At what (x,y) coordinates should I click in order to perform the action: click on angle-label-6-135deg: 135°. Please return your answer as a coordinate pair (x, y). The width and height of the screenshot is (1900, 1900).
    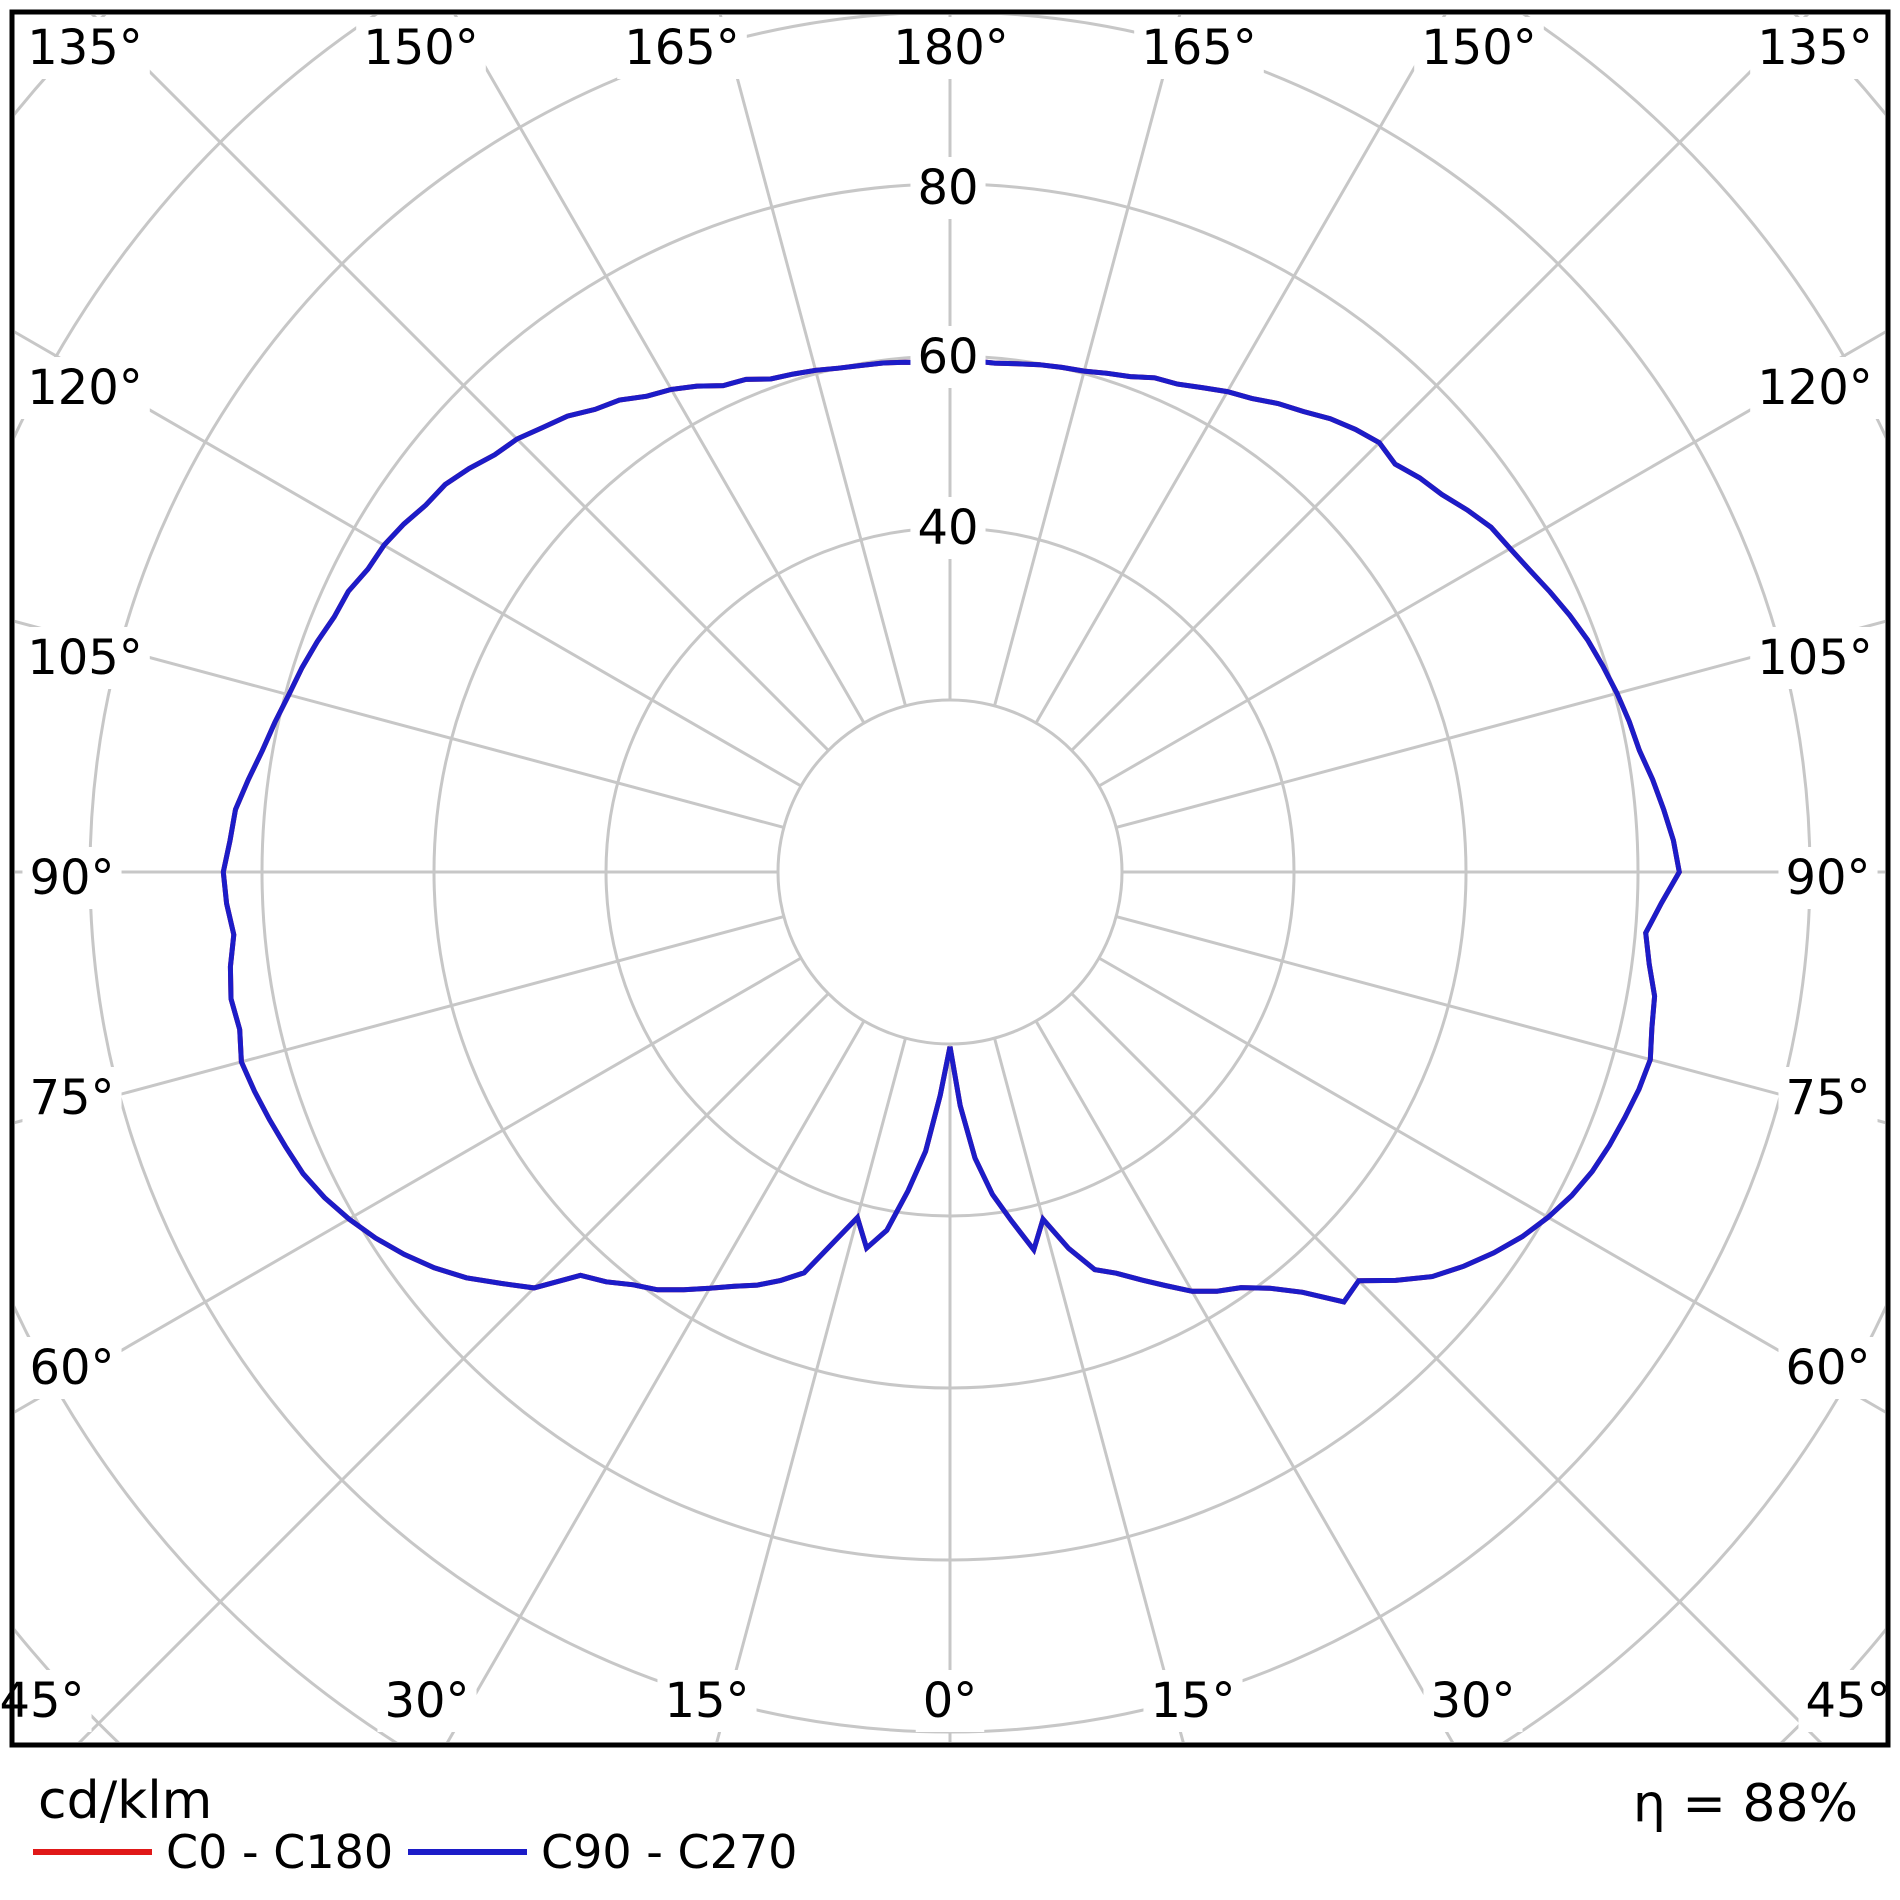
    Looking at the image, I should click on (1815, 48).